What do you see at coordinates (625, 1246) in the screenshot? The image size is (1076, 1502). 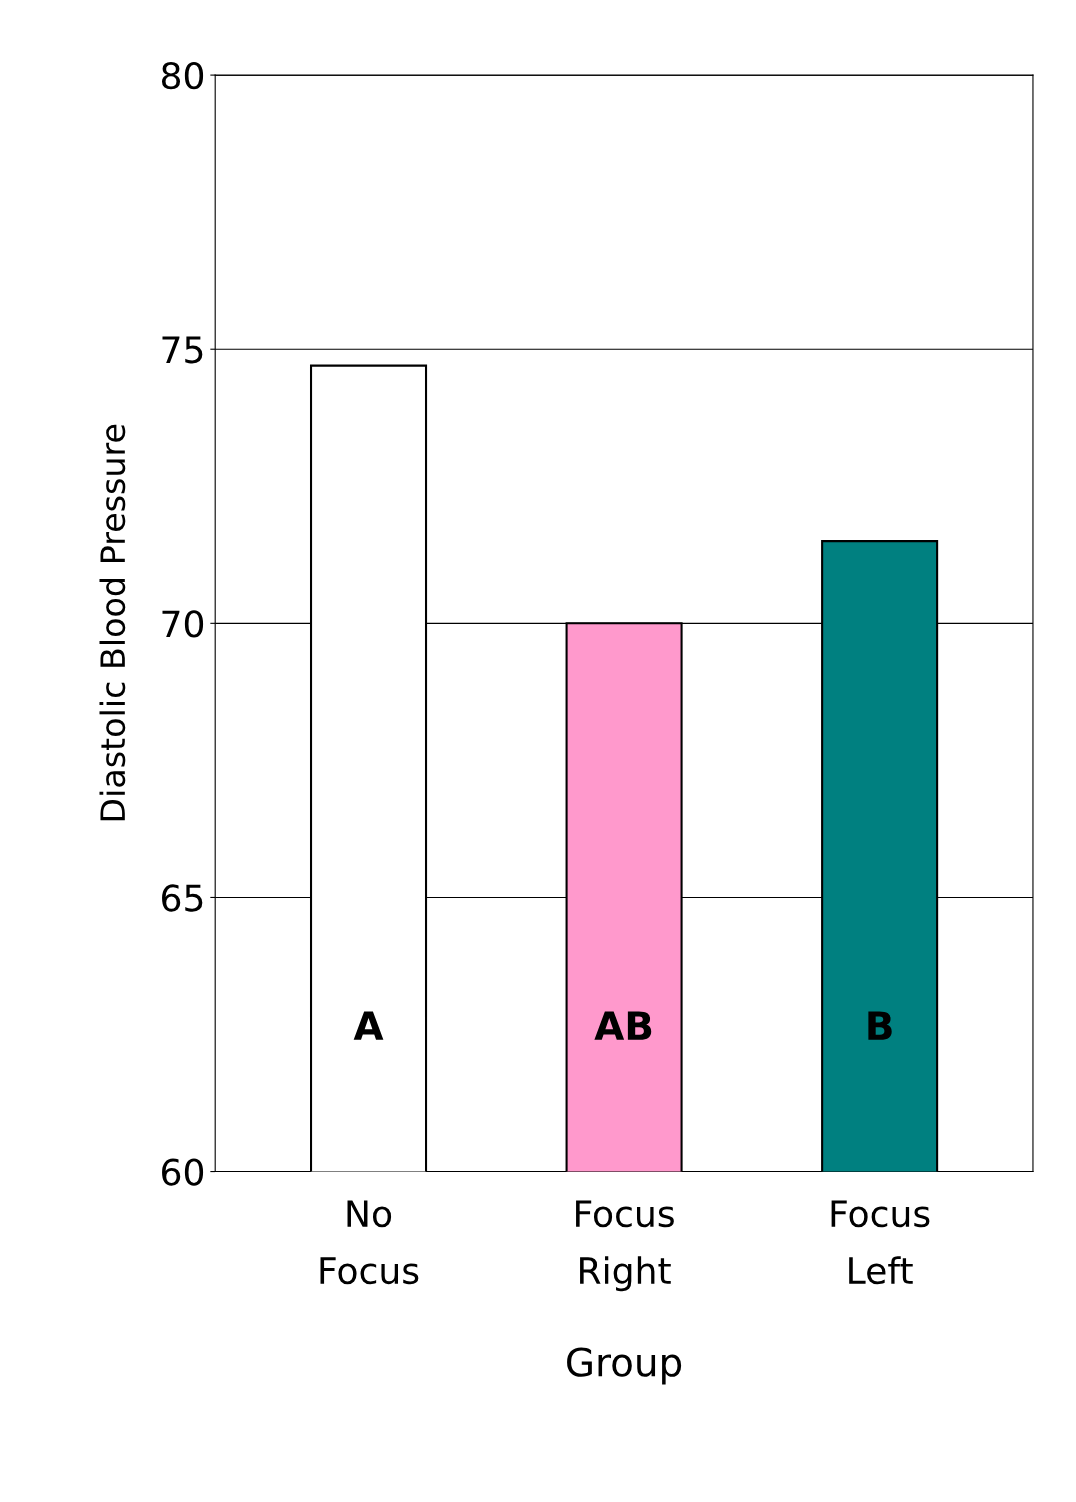 I see `x-tick-label: Focus Right` at bounding box center [625, 1246].